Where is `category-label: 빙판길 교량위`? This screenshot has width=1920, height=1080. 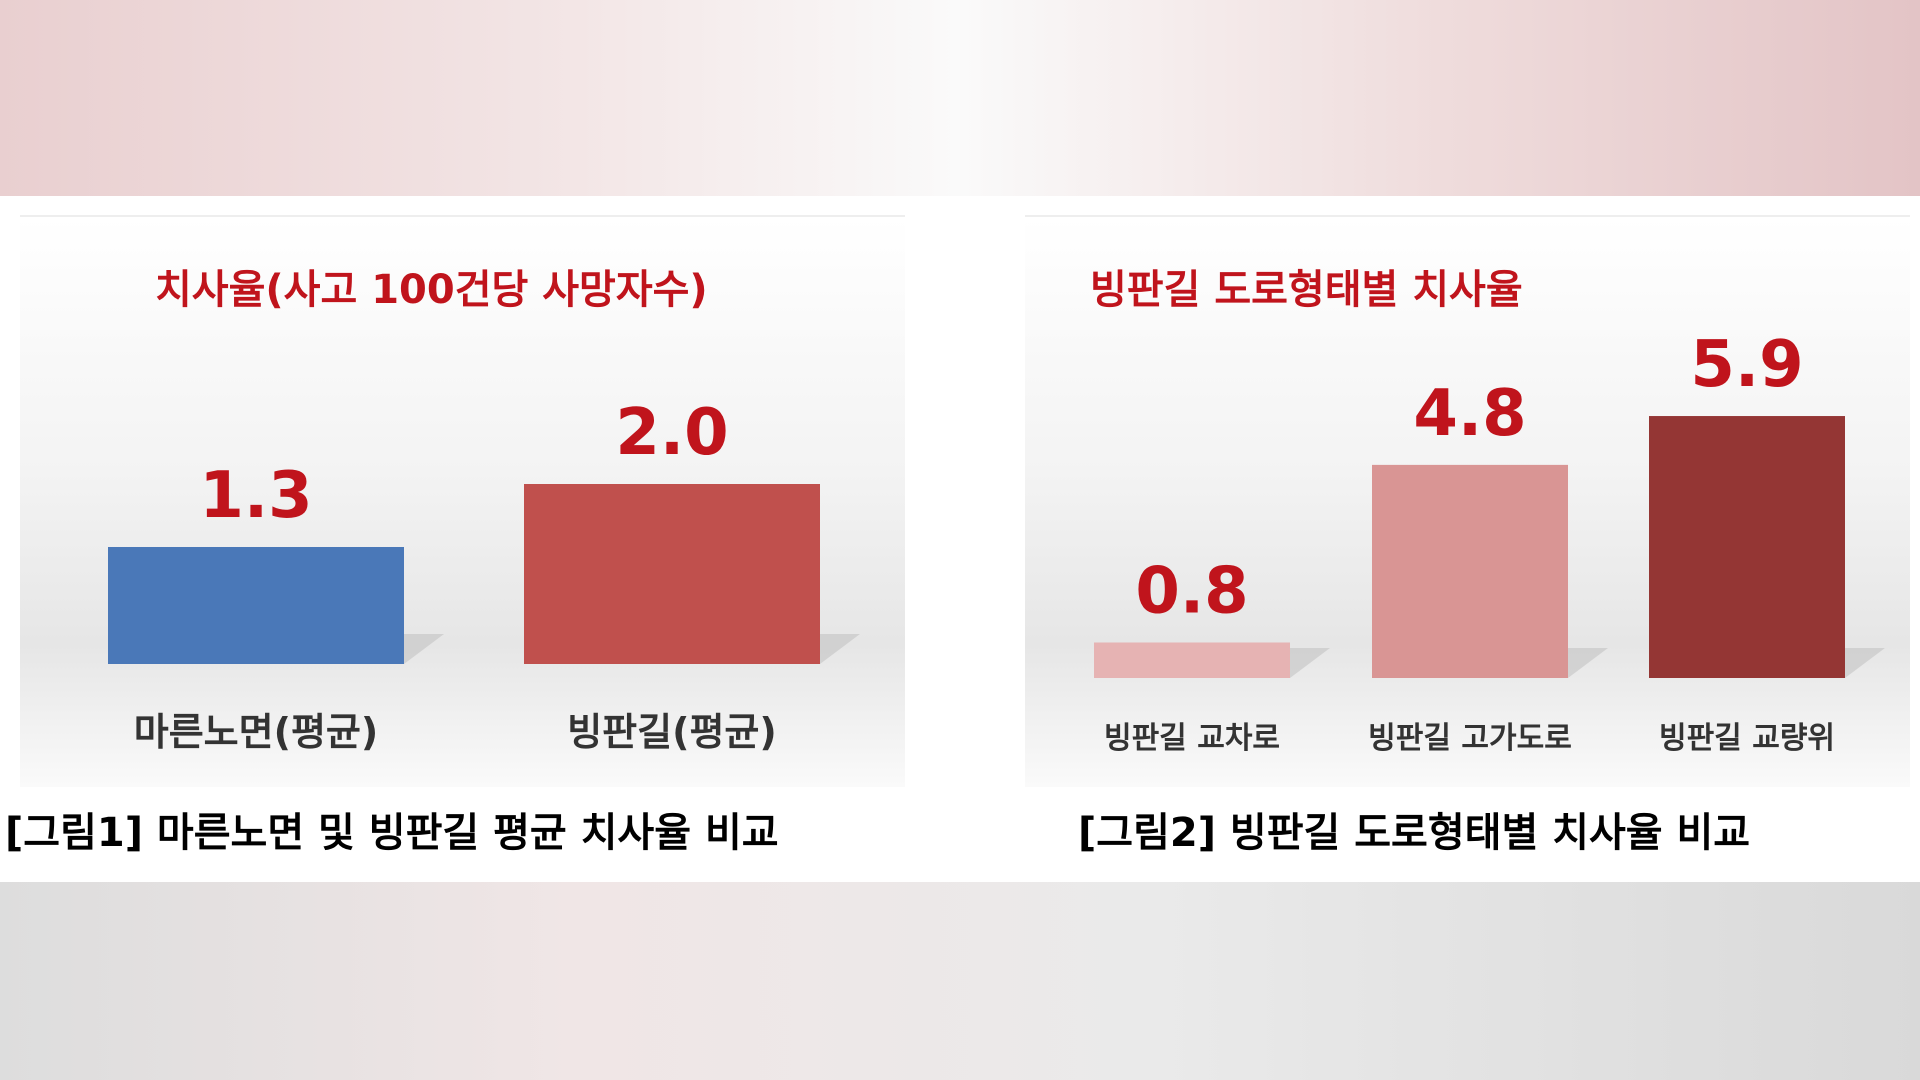
category-label: 빙판길 교량위 is located at coordinates (1747, 738).